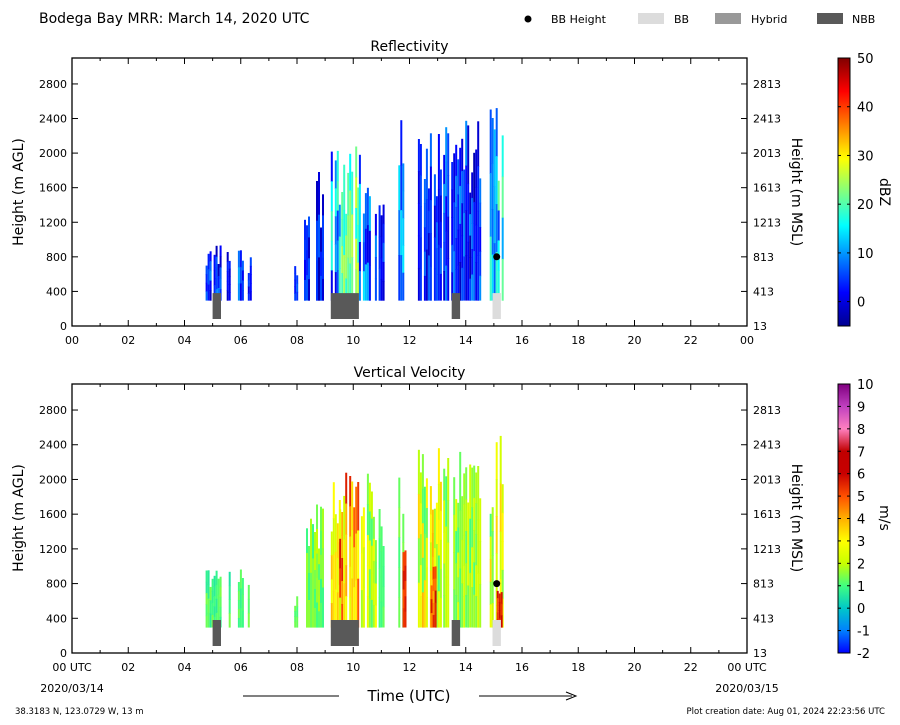 Image resolution: width=900 pixels, height=725 pixels. Describe the element at coordinates (56, 257) in the screenshot. I see `y-tick-label: 800` at that location.